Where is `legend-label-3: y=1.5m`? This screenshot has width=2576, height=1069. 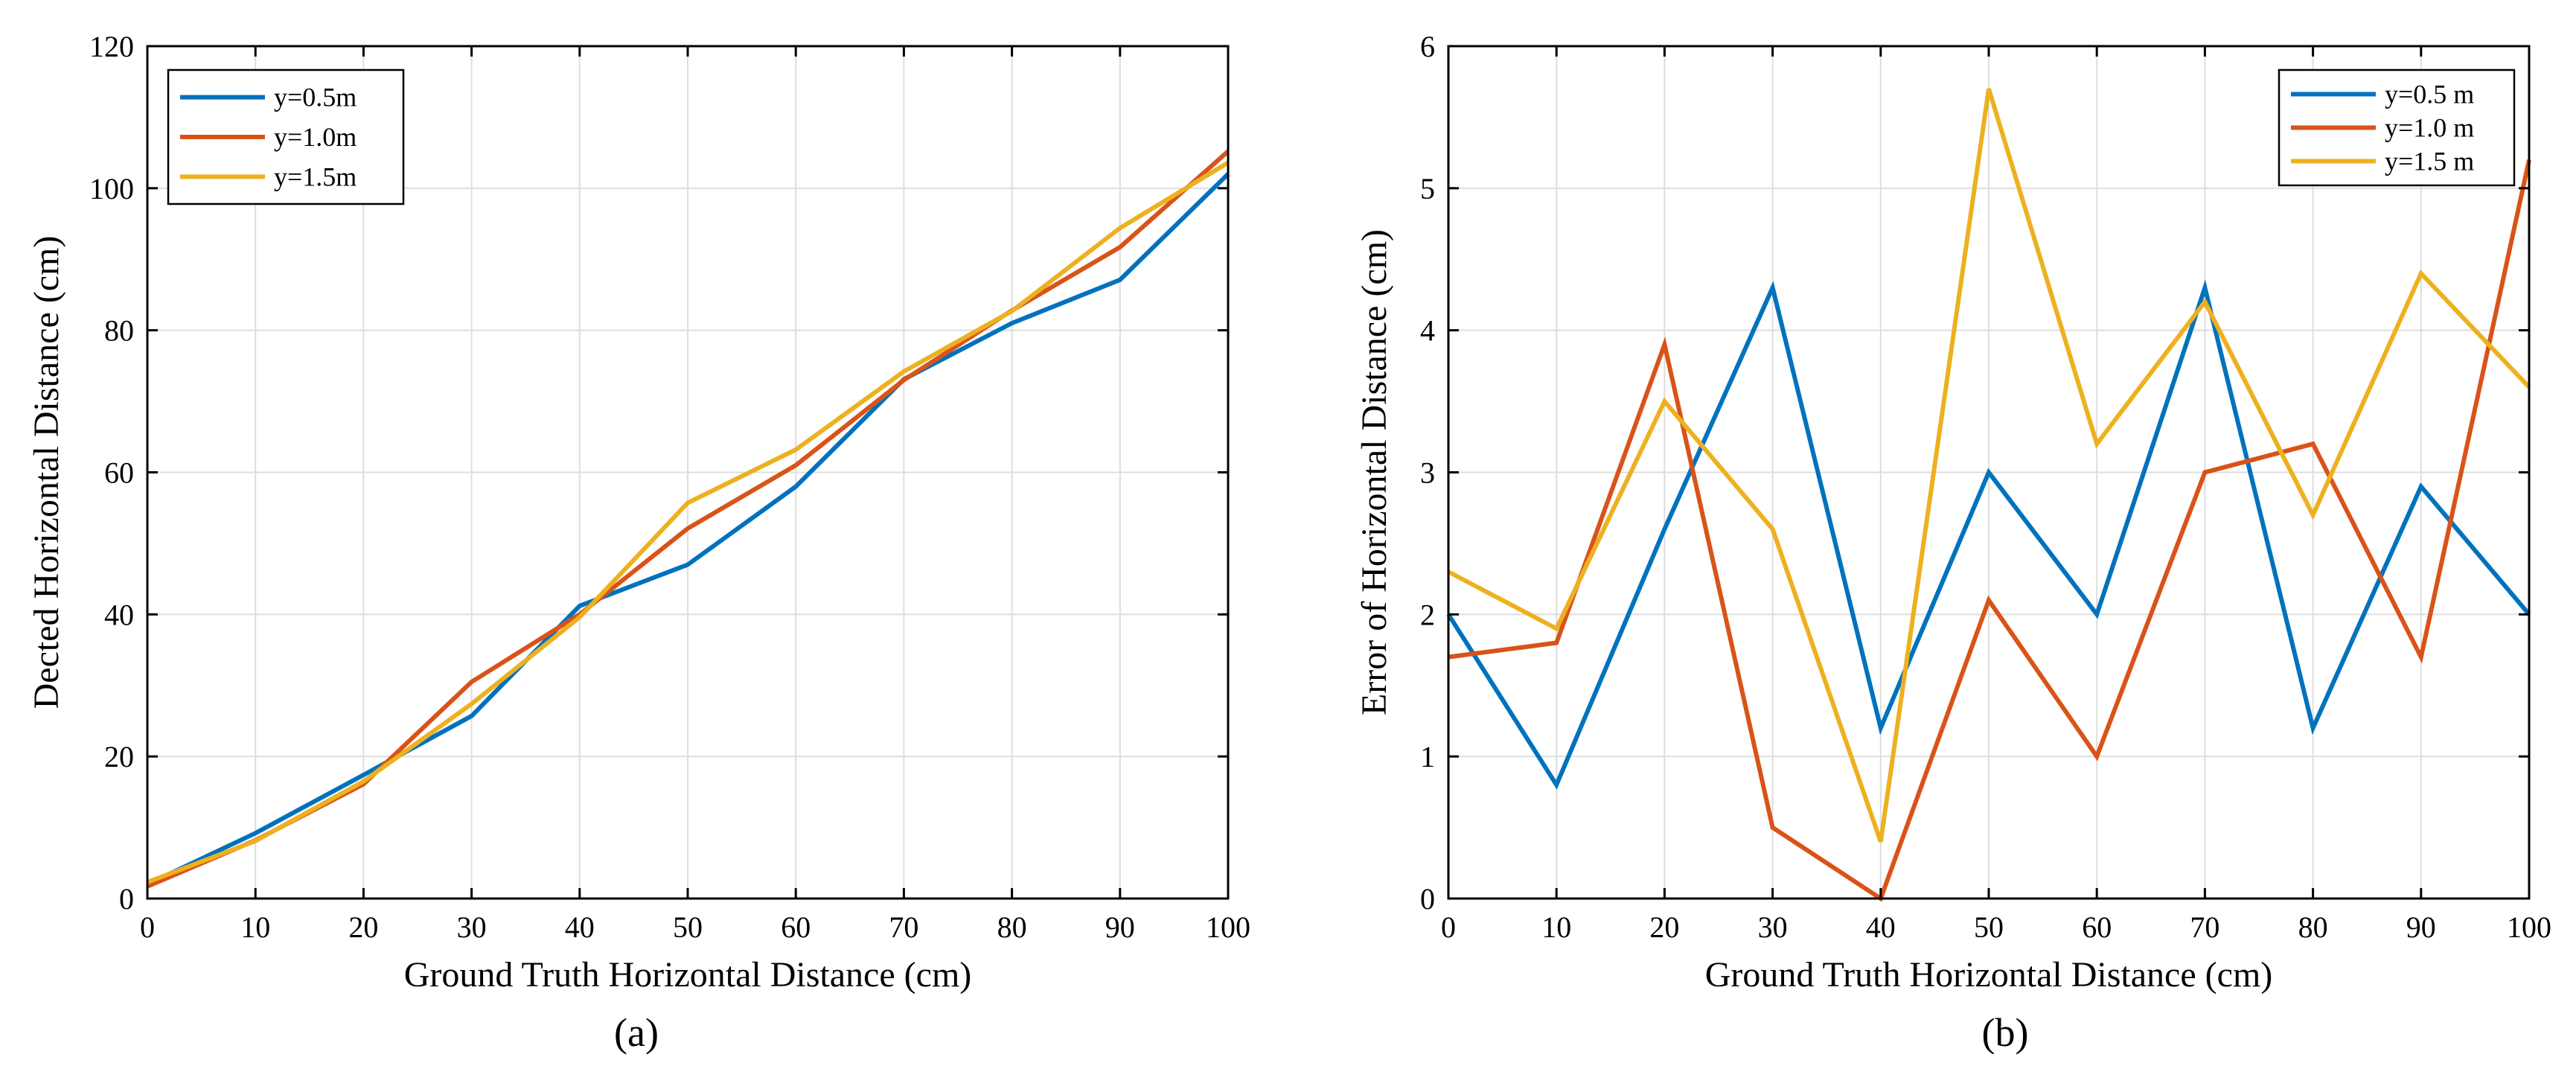
legend-label-3: y=1.5m is located at coordinates (315, 176).